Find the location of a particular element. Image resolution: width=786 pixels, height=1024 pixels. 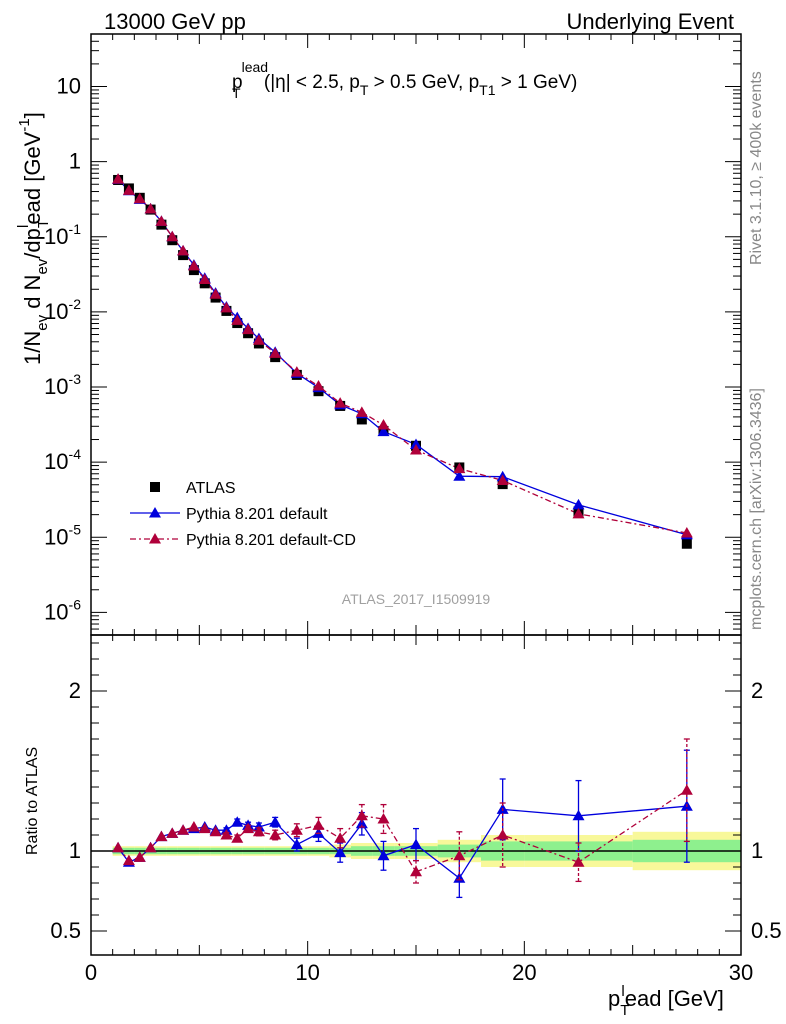

ratio-y-tick-label: 0.5 is located at coordinates (65, 930).